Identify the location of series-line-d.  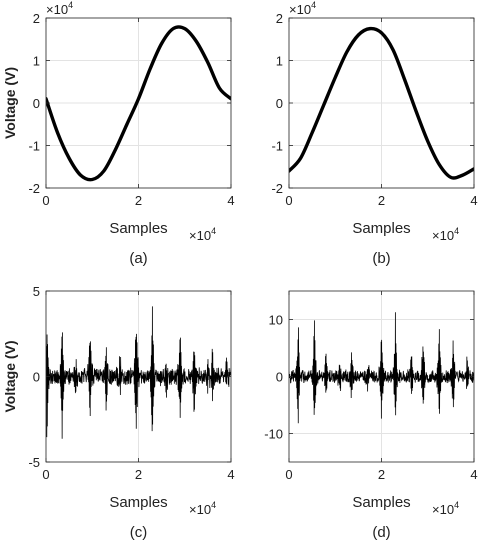
(381, 368).